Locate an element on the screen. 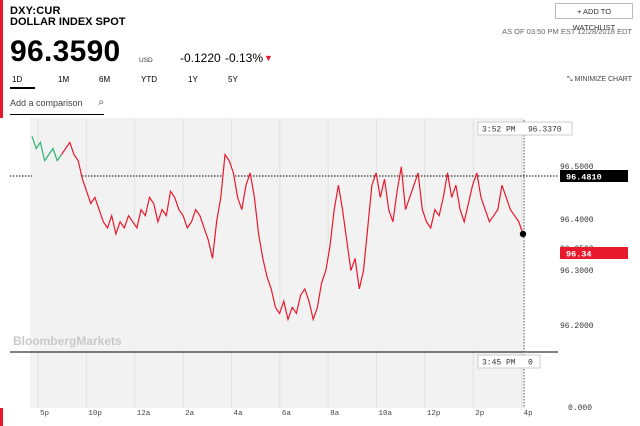 The height and width of the screenshot is (426, 640). x-tick-label: 12p is located at coordinates (434, 414).